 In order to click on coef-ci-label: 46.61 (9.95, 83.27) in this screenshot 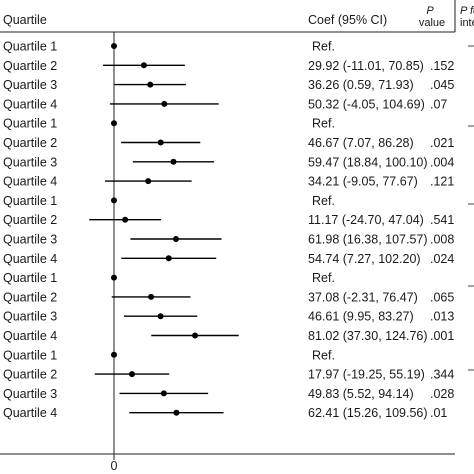, I will do `click(361, 317)`.